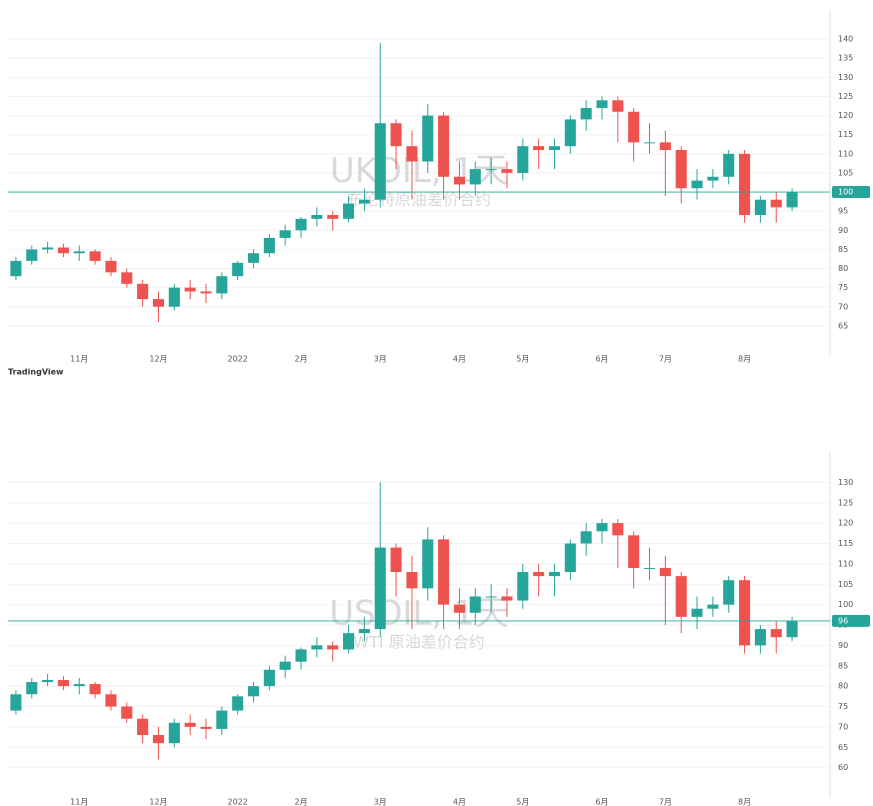  I want to click on logo: TradingView, so click(36, 372).